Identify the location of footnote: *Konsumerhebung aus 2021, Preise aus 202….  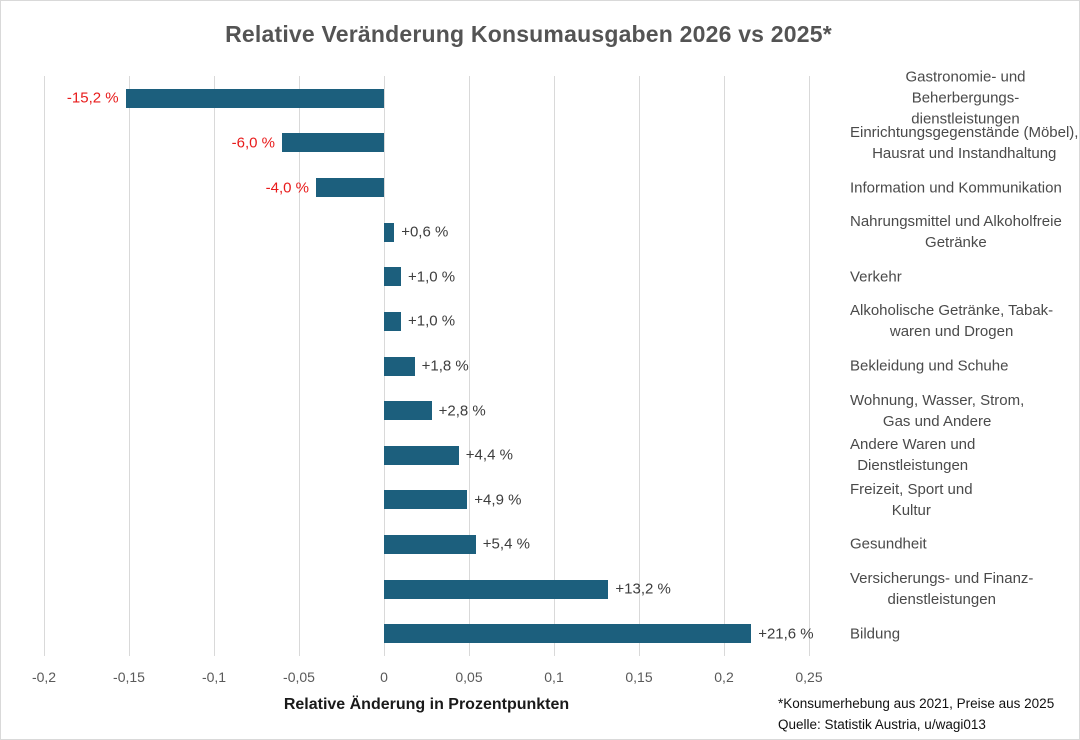
(916, 714).